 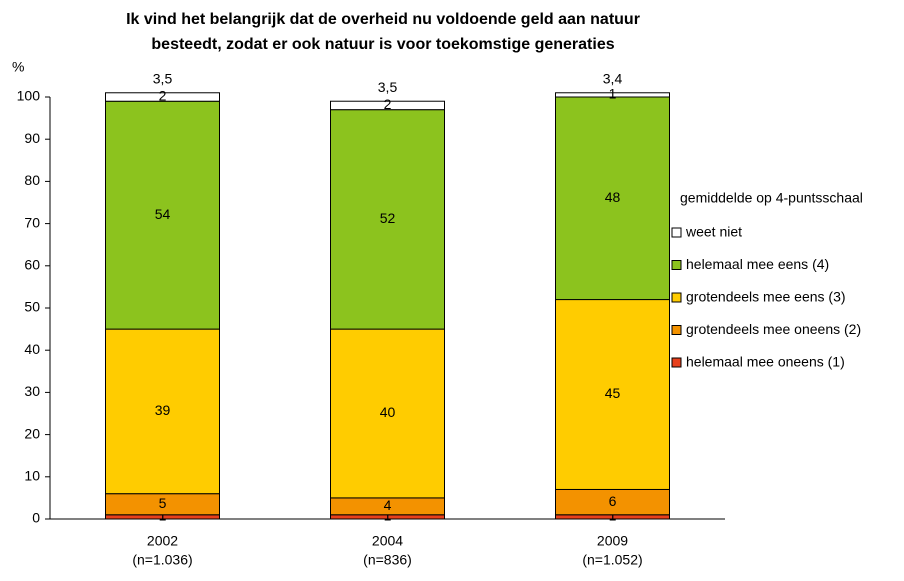 What do you see at coordinates (32, 307) in the screenshot?
I see `y-tick-label: 50` at bounding box center [32, 307].